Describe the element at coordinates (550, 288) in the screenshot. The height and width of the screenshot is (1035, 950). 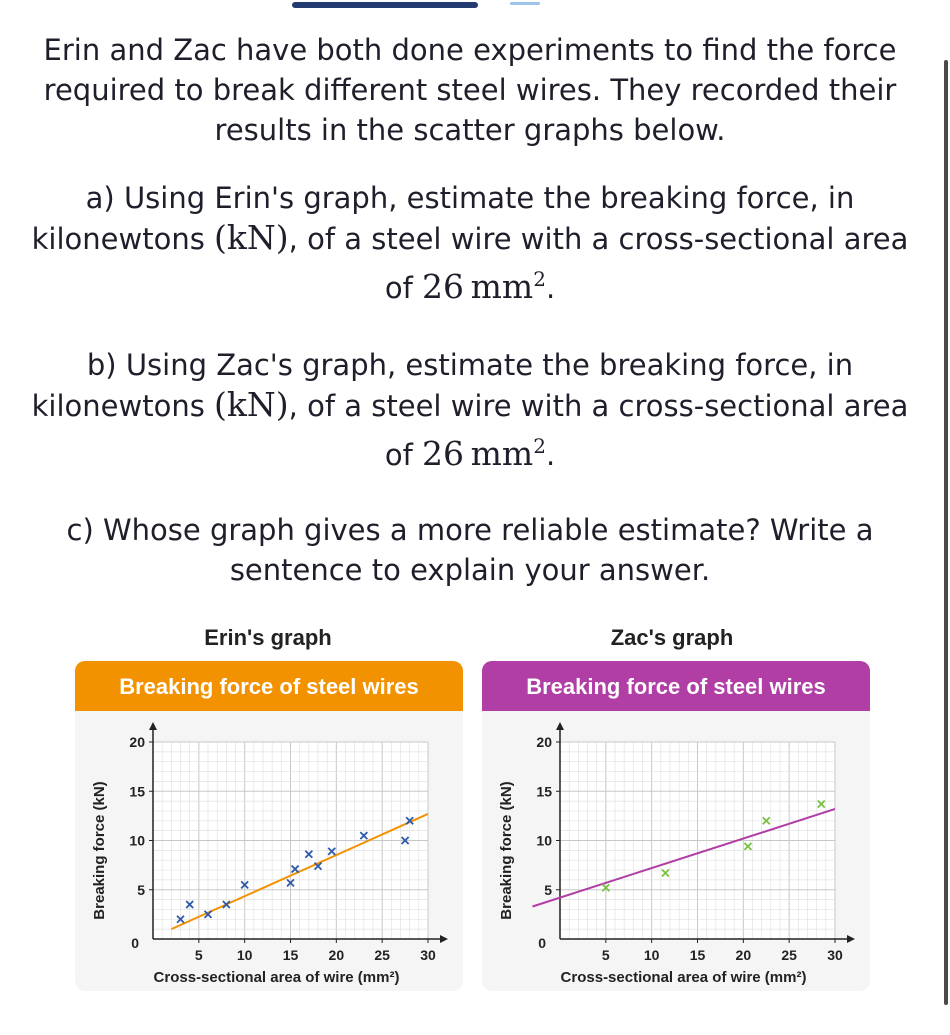
I see `part-a-end: .` at that location.